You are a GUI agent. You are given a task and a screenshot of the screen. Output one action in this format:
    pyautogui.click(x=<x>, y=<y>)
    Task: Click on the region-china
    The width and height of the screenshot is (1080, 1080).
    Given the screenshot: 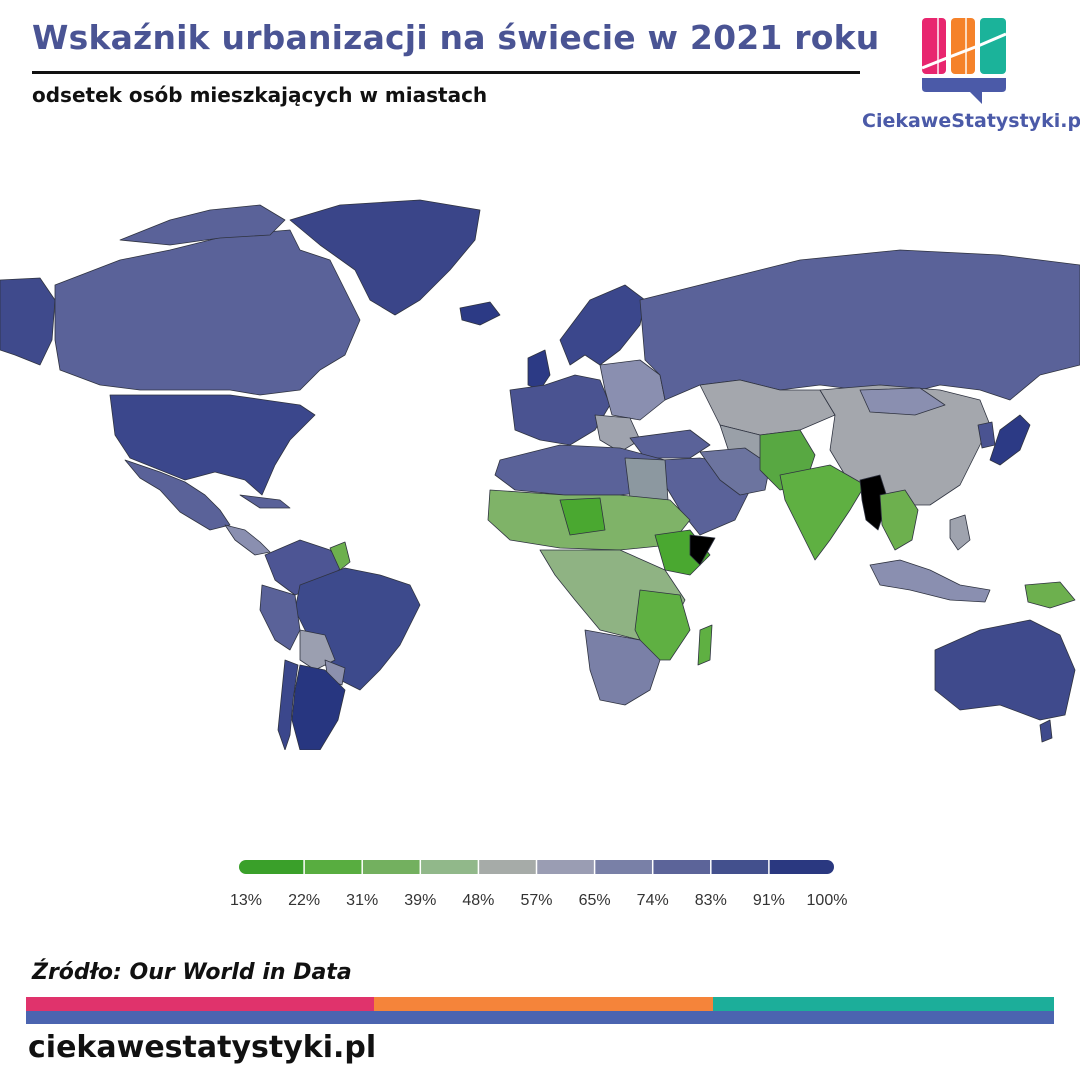 What is the action you would take?
    pyautogui.click(x=905, y=445)
    